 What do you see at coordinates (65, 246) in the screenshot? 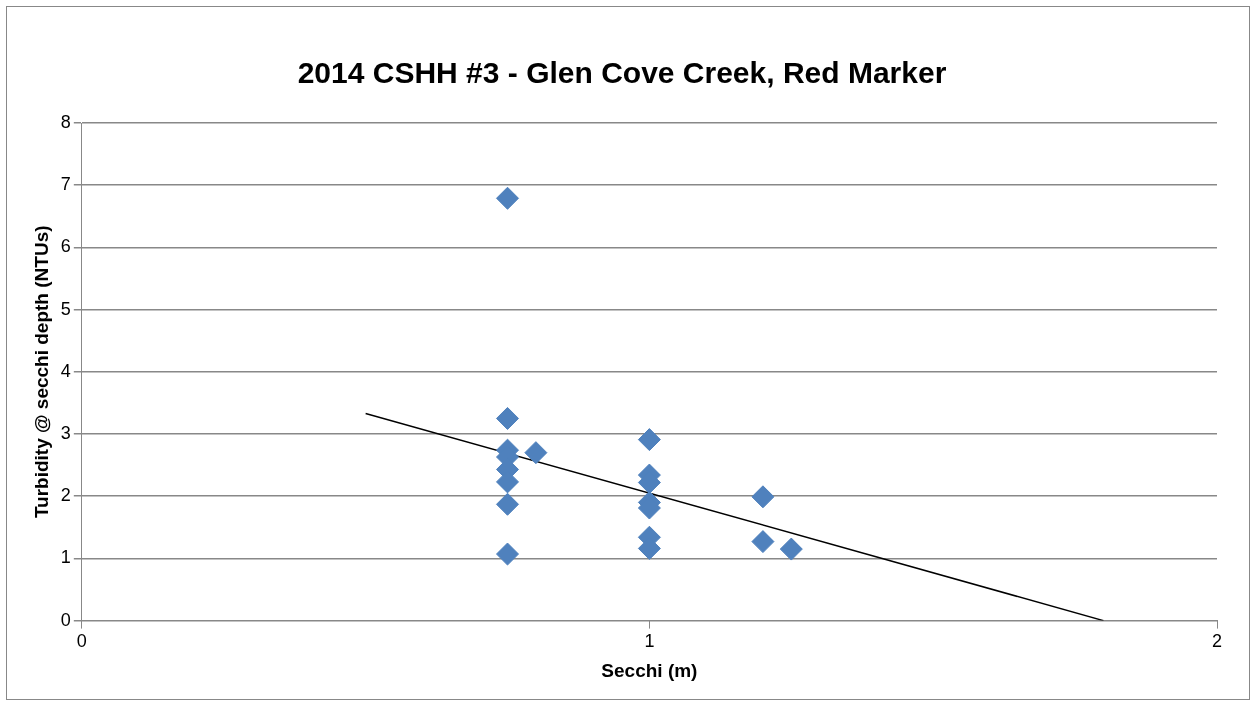
I see `y-tick-label: 6` at bounding box center [65, 246].